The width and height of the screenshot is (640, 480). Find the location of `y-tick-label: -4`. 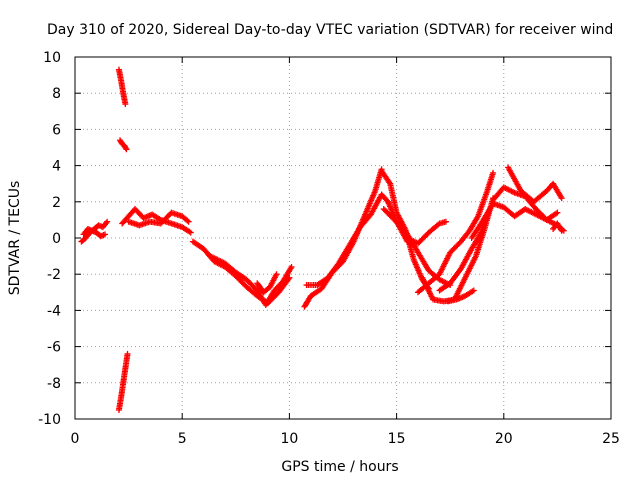

y-tick-label: -4 is located at coordinates (54, 311).